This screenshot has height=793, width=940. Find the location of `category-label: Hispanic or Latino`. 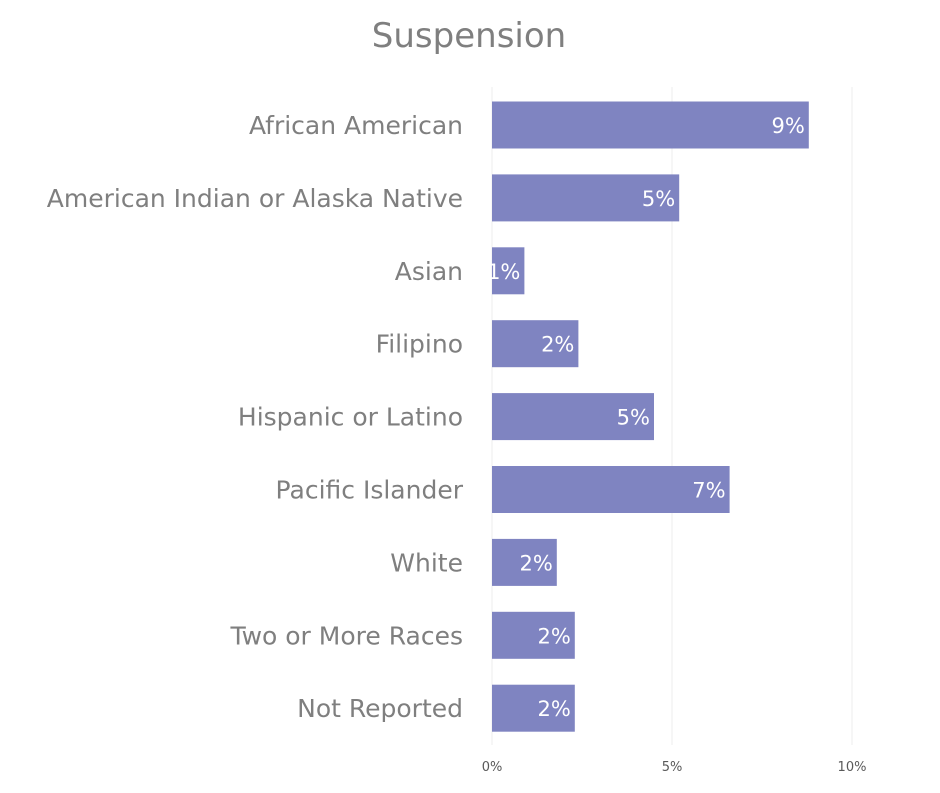

category-label: Hispanic or Latino is located at coordinates (350, 417).